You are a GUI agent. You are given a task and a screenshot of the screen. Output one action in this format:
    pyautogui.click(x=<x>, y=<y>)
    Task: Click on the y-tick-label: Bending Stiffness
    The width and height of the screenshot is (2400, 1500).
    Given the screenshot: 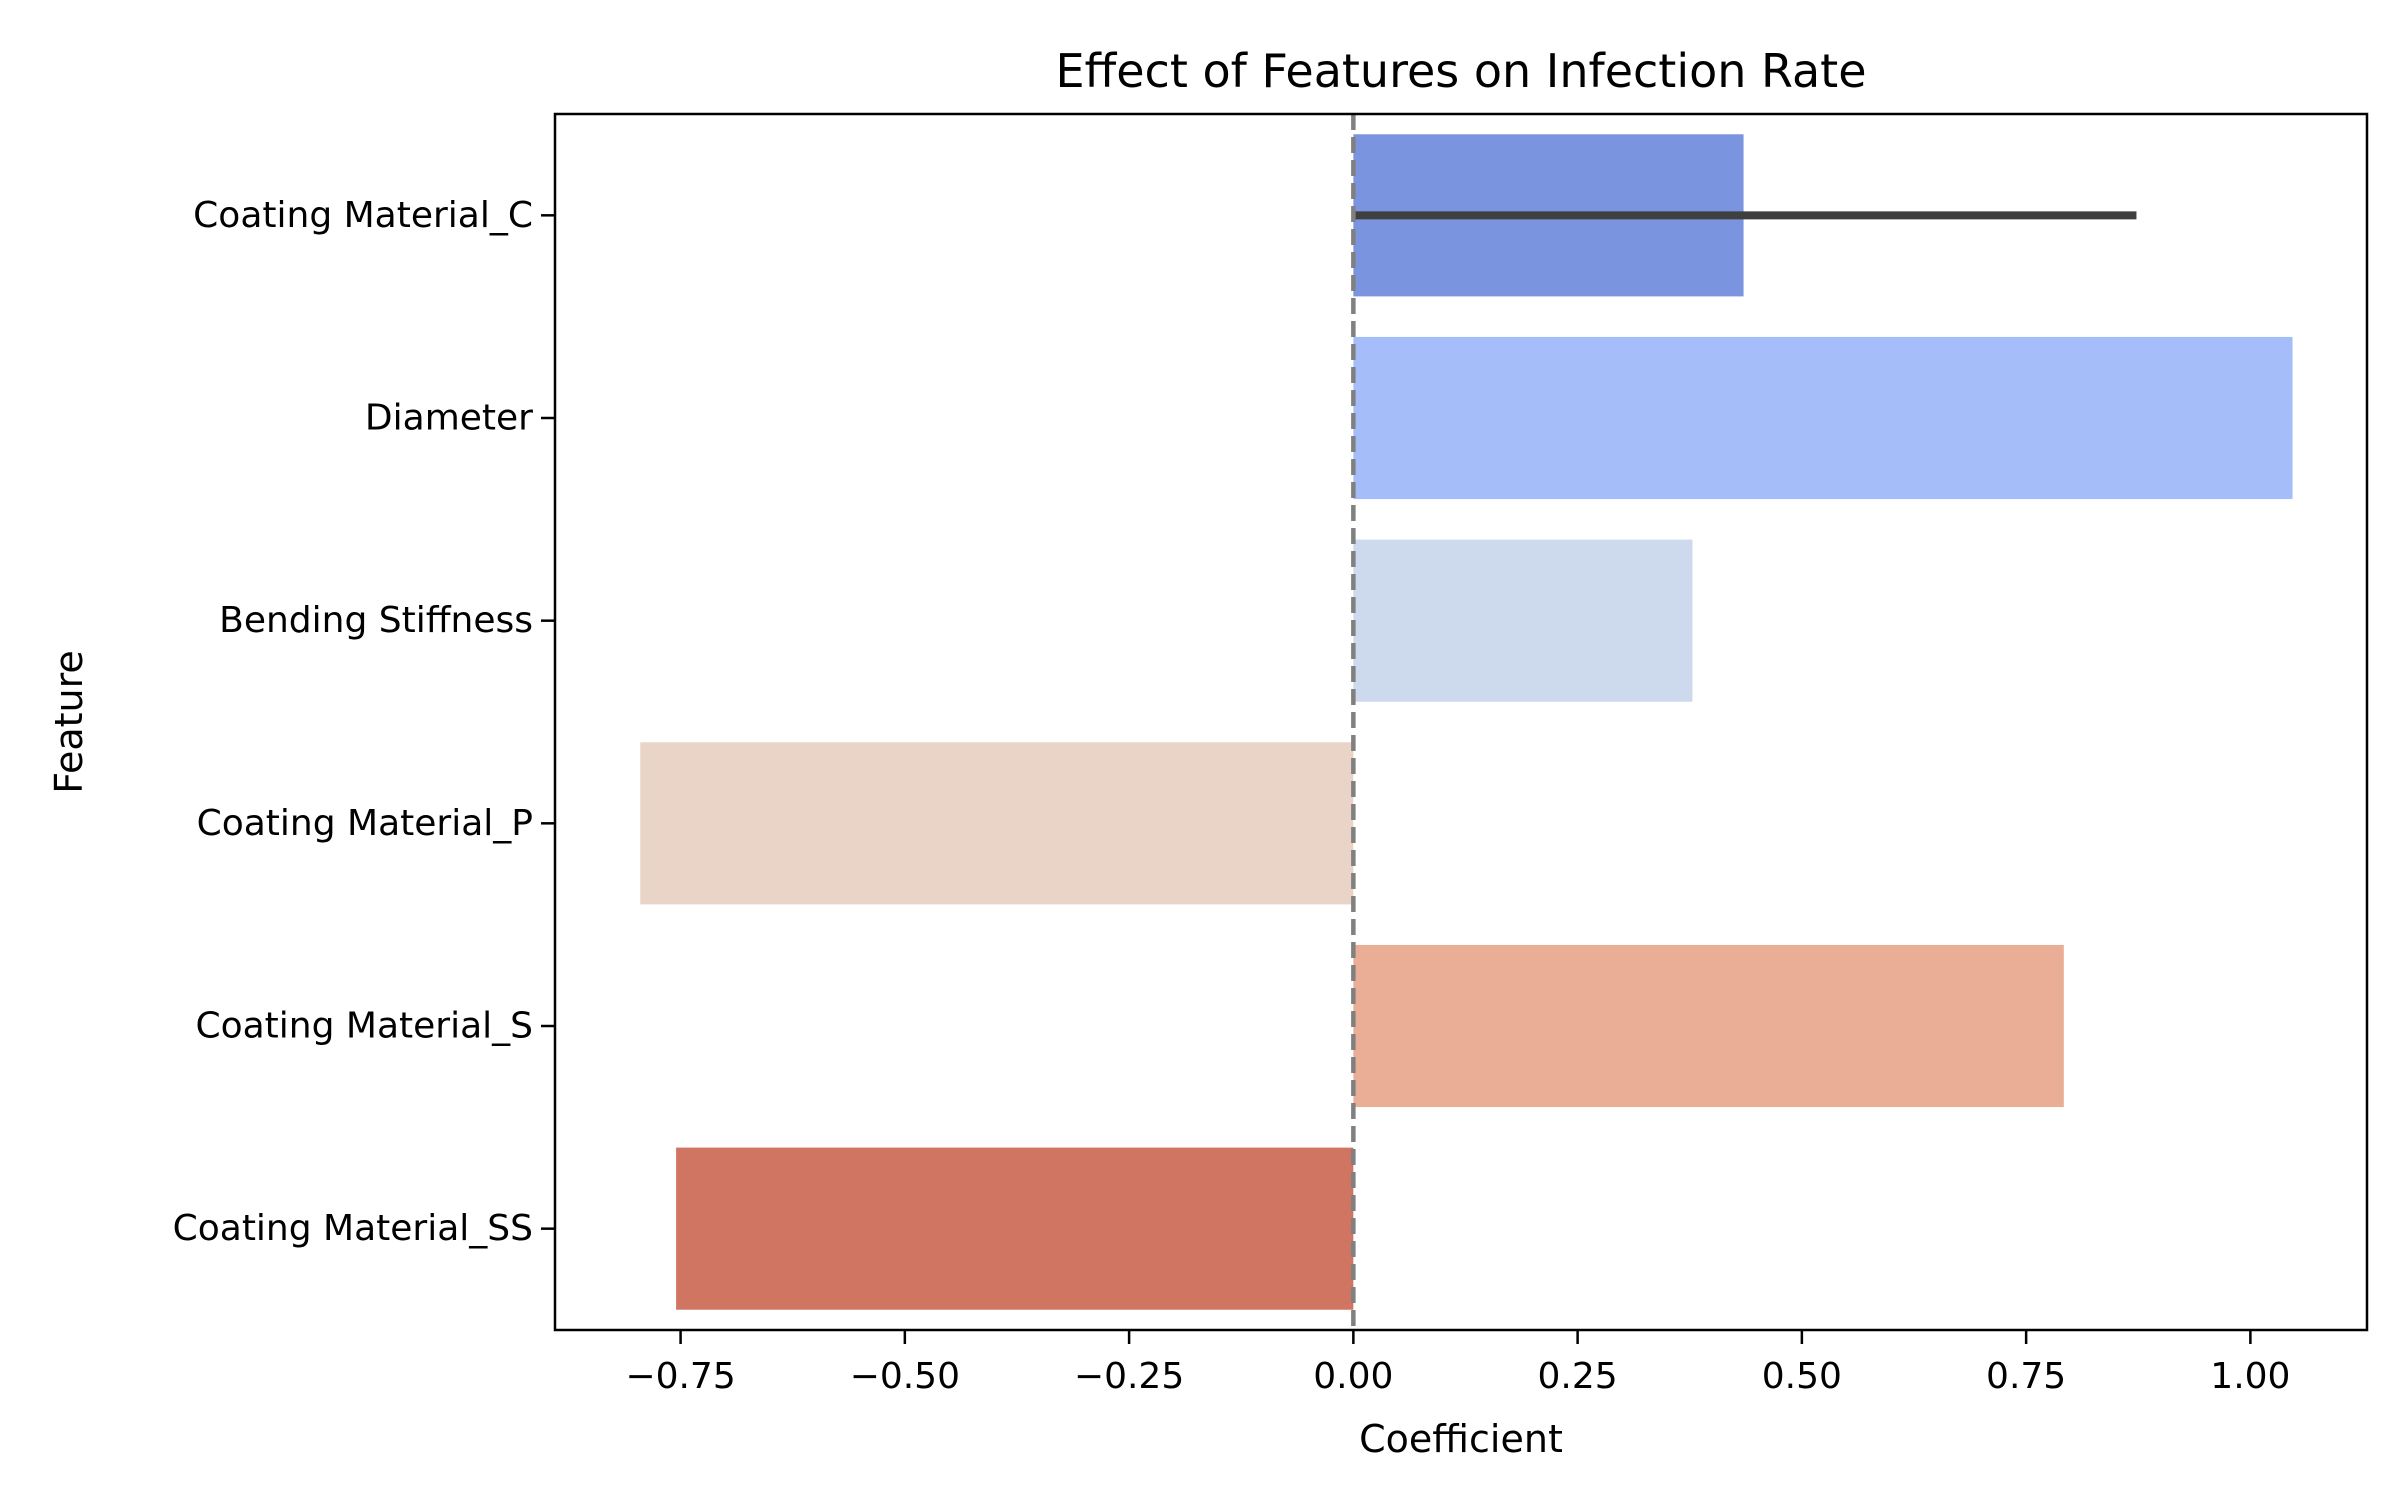 What is the action you would take?
    pyautogui.click(x=376, y=620)
    